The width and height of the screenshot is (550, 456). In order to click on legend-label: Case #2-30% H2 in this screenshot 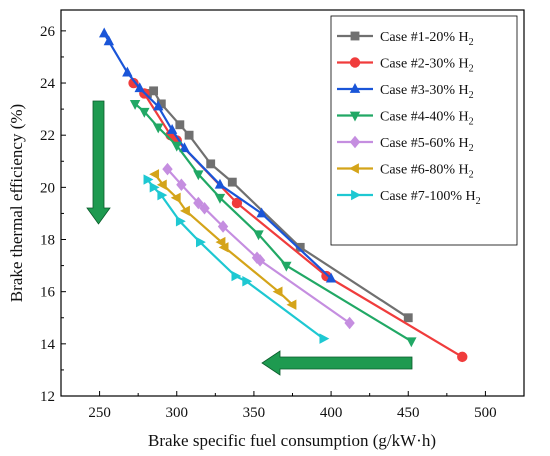, I will do `click(427, 66)`.